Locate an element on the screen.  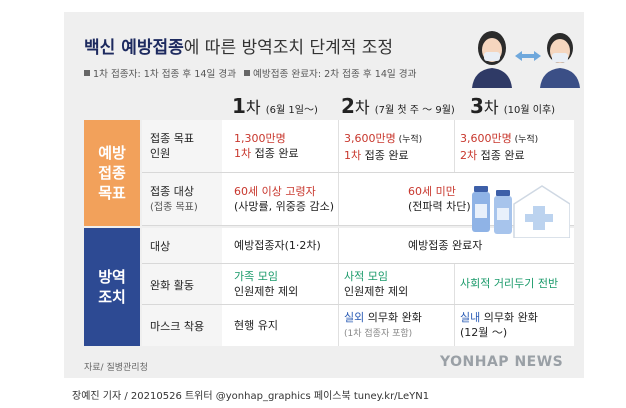
mask-phase-2: 실외 의무화 완화 (1차 접종자 포함) is located at coordinates (383, 325).